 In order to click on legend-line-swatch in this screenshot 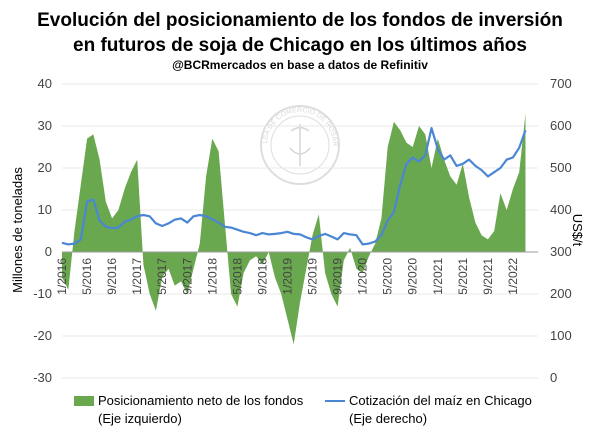, I will do `click(335, 401)`.